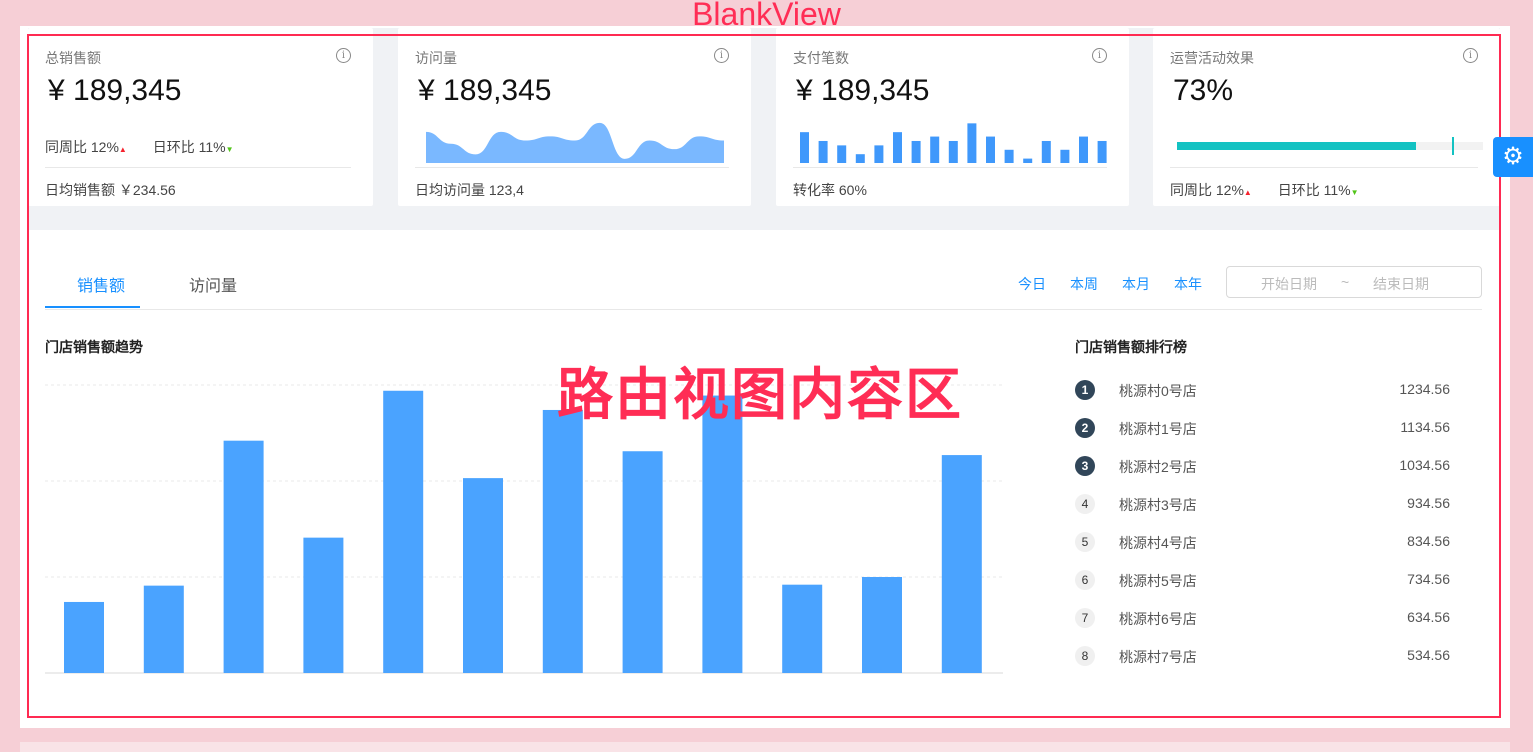 This screenshot has height=752, width=1533. I want to click on rank-badge: 2, so click(1085, 428).